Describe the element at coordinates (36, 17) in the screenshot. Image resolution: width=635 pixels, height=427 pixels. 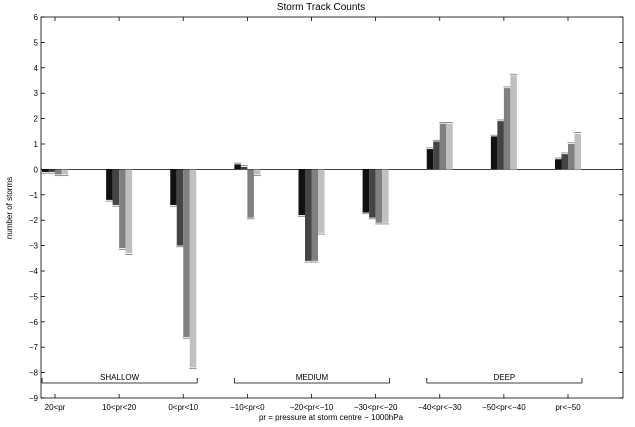
I see `y-tick-label: 6` at that location.